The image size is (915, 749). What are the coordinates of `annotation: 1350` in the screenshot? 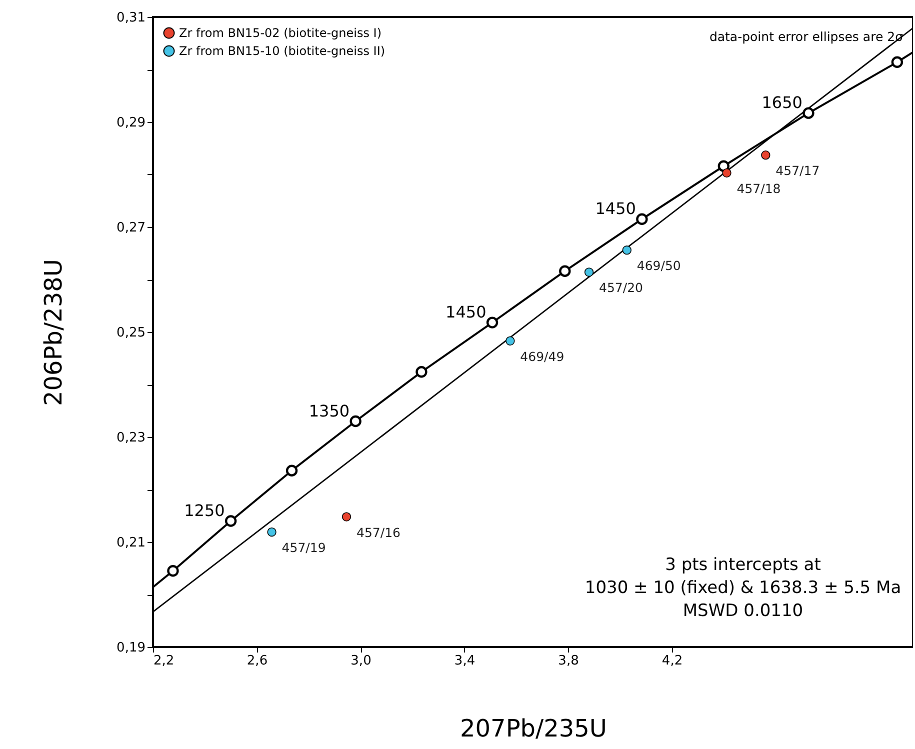 It's located at (329, 410).